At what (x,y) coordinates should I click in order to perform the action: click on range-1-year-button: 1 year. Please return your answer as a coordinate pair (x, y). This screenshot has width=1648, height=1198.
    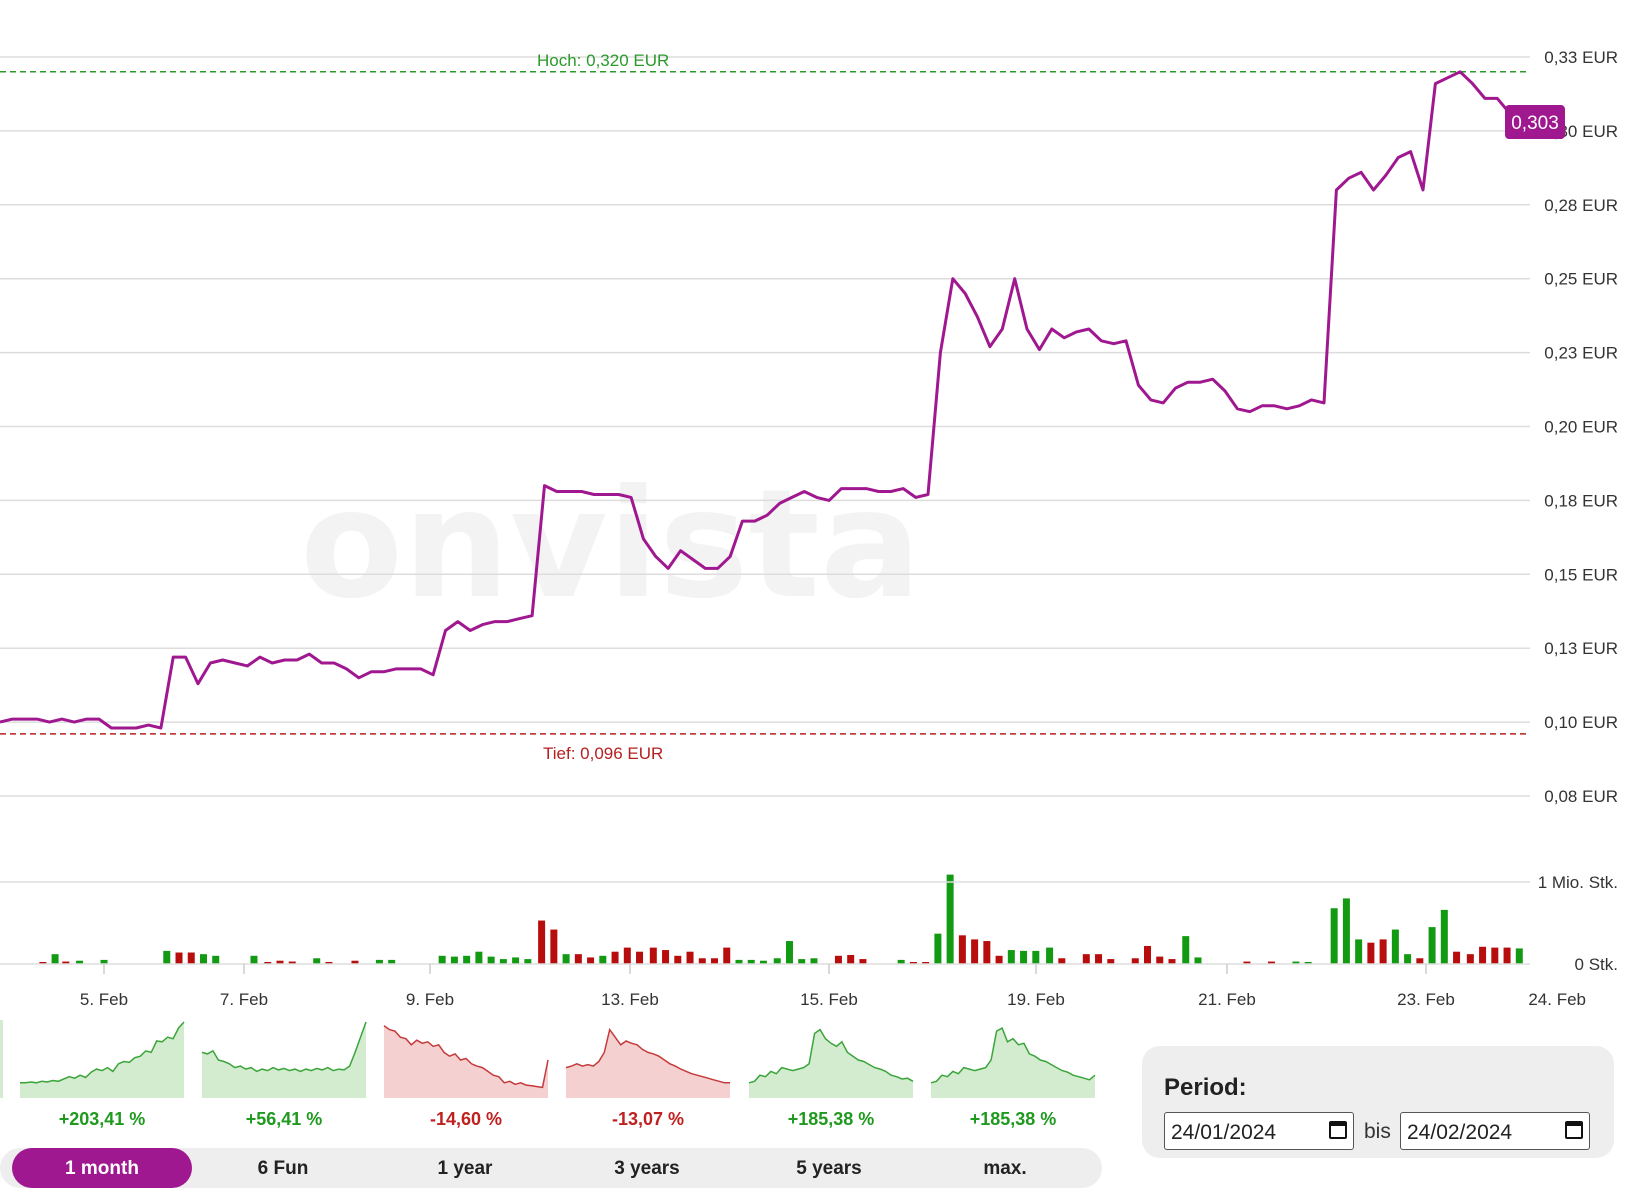
    Looking at the image, I should click on (465, 1168).